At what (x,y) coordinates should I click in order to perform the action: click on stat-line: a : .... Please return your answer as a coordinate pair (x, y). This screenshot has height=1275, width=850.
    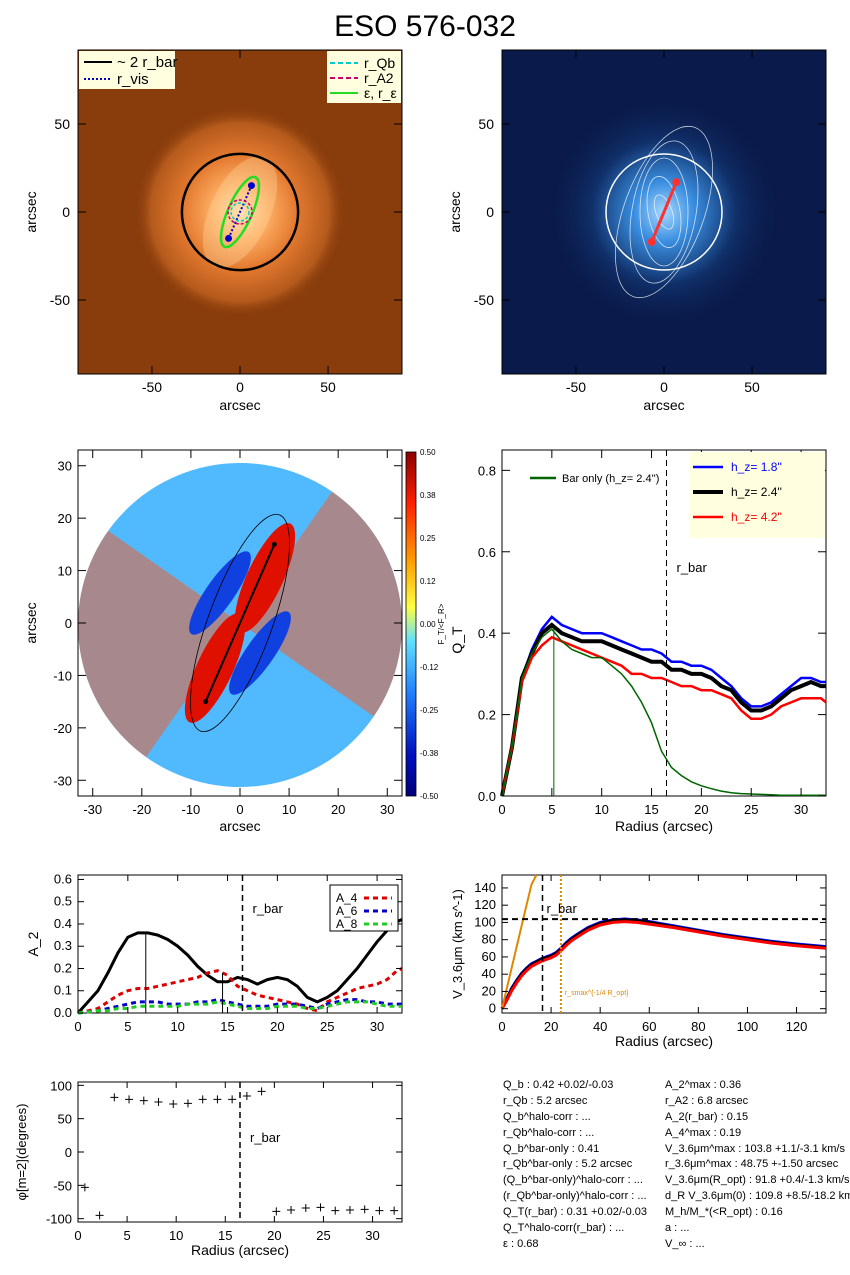
    Looking at the image, I should click on (677, 1228).